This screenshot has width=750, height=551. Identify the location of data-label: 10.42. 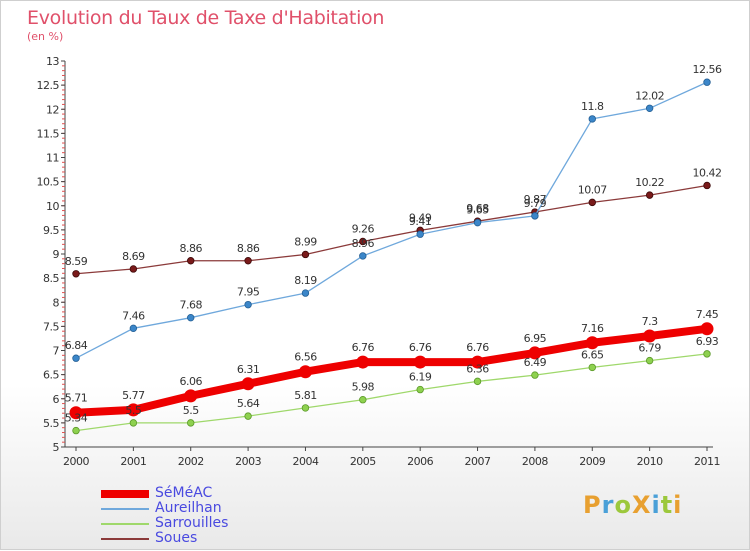
(707, 172).